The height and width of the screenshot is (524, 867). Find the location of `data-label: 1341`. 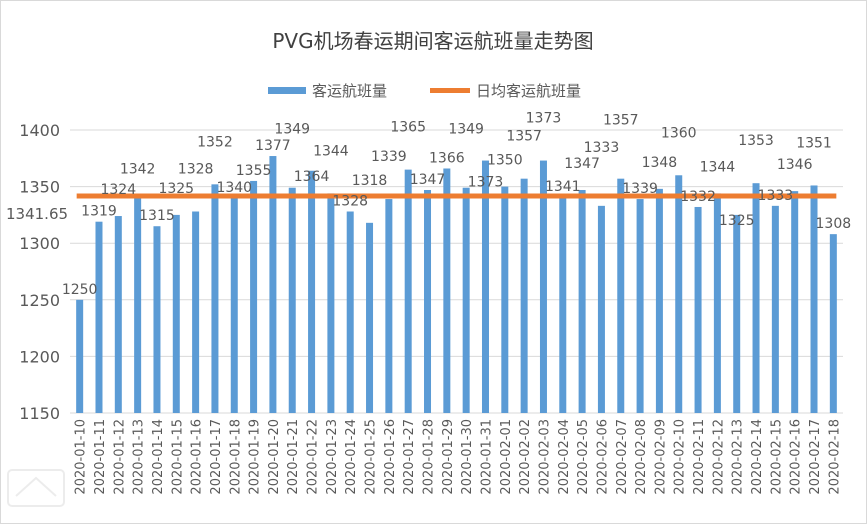

data-label: 1341 is located at coordinates (563, 187).